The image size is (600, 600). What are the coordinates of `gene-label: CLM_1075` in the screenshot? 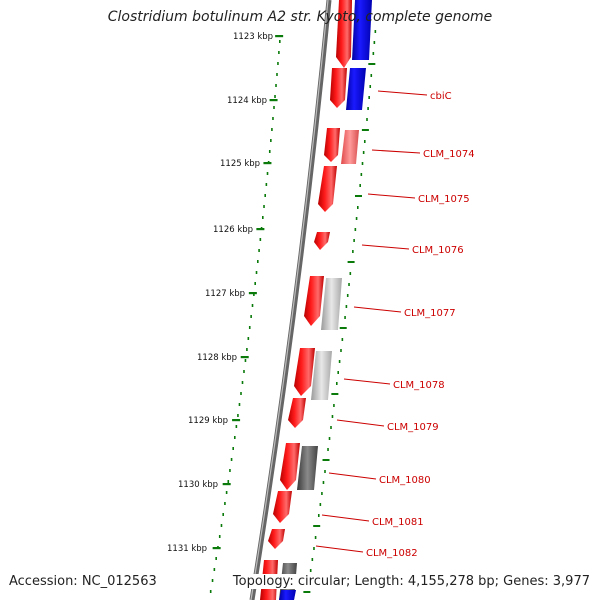 It's located at (444, 199).